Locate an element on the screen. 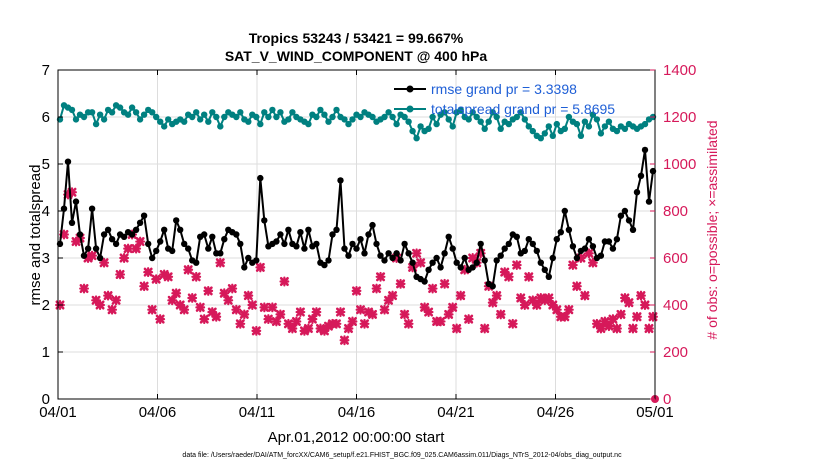  legend-rmse-marker is located at coordinates (410, 89).